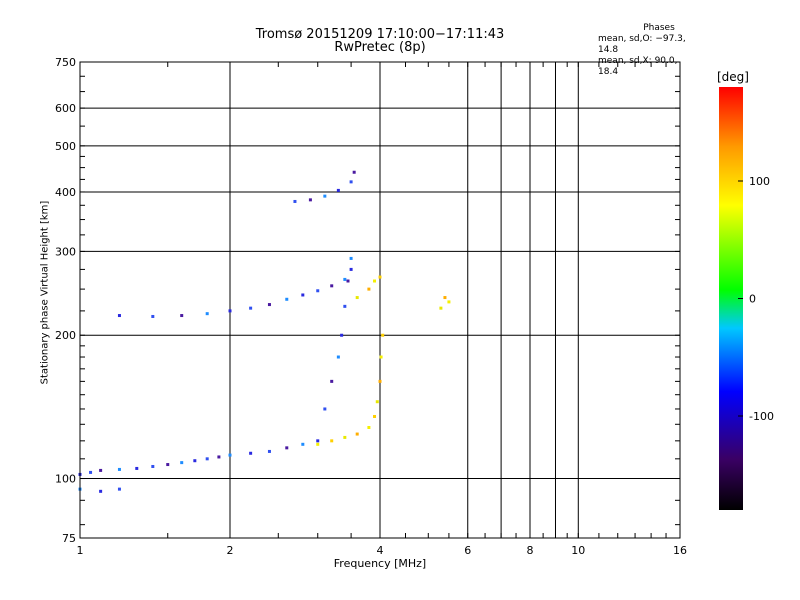 This screenshot has height=600, width=800. What do you see at coordinates (578, 550) in the screenshot?
I see `x-tick-label: 10` at bounding box center [578, 550].